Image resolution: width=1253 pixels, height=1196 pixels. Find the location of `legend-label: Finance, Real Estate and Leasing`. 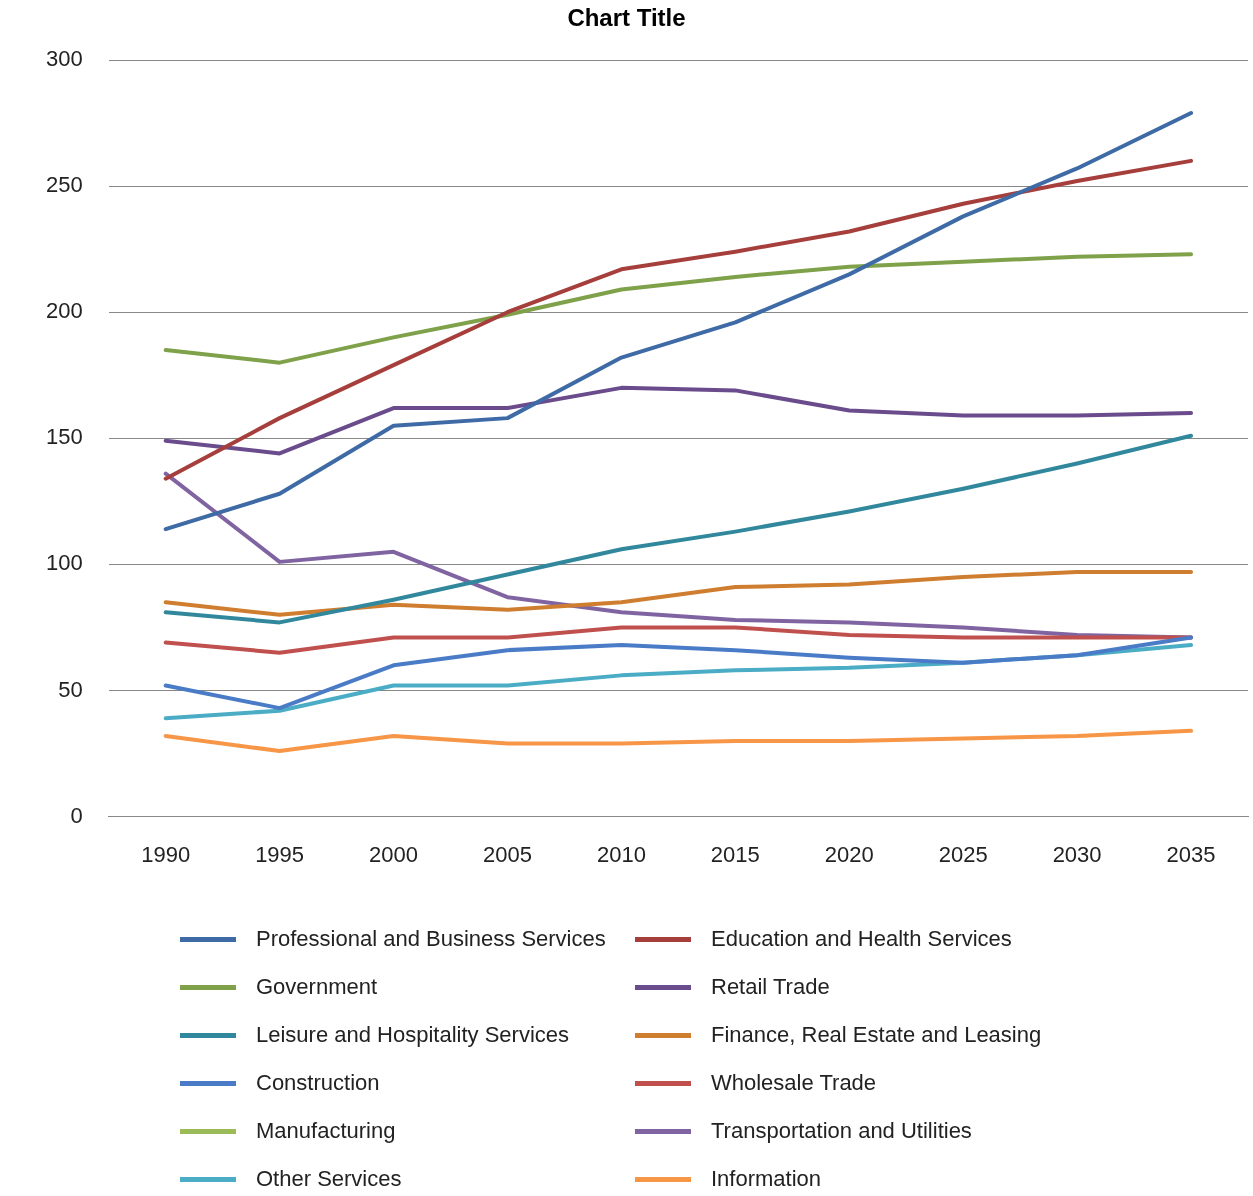

legend-label: Finance, Real Estate and Leasing is located at coordinates (876, 1035).